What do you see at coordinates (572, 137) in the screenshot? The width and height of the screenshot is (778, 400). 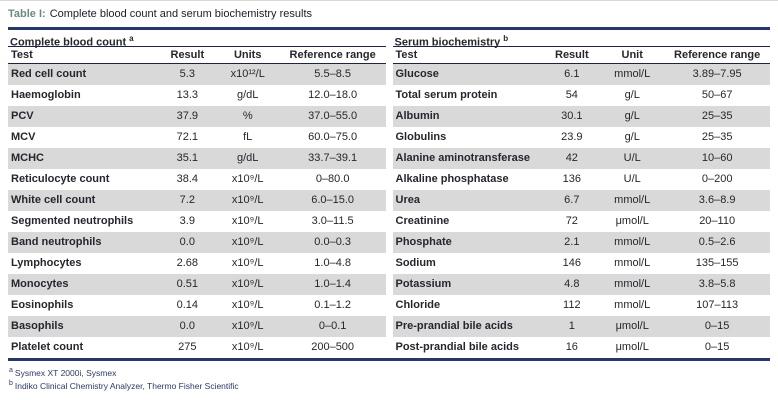 I see `result-cell: 23.9` at bounding box center [572, 137].